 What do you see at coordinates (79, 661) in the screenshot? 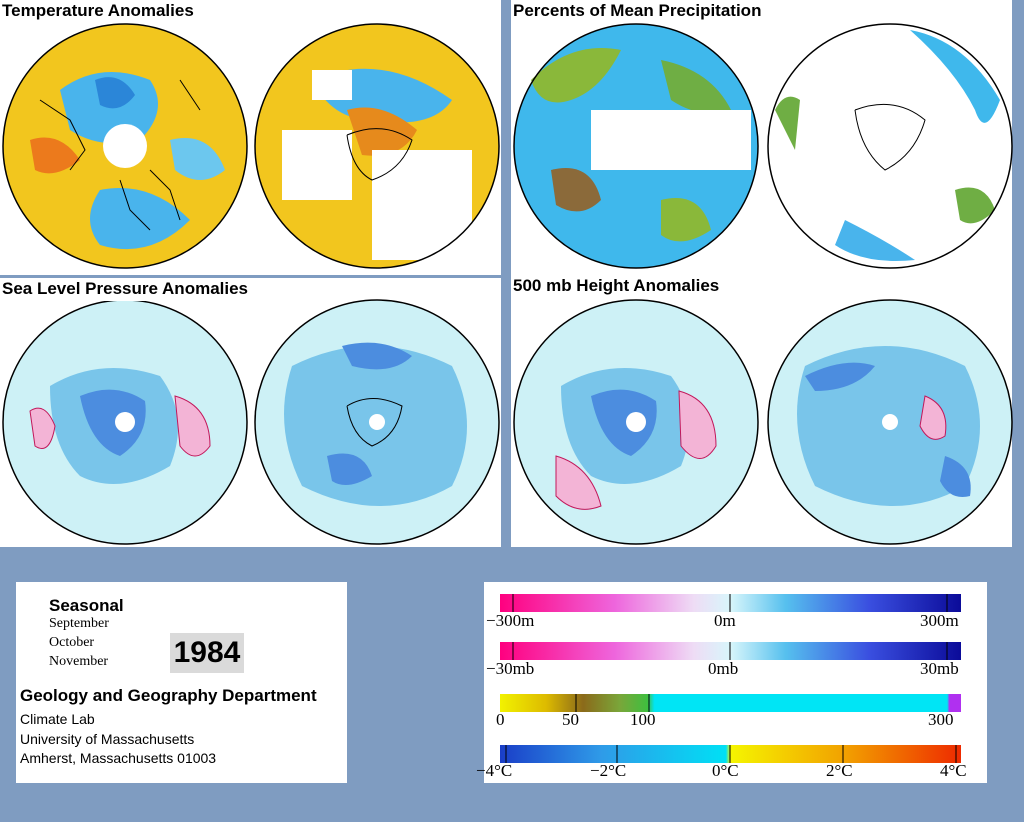
I see `month-november: November` at bounding box center [79, 661].